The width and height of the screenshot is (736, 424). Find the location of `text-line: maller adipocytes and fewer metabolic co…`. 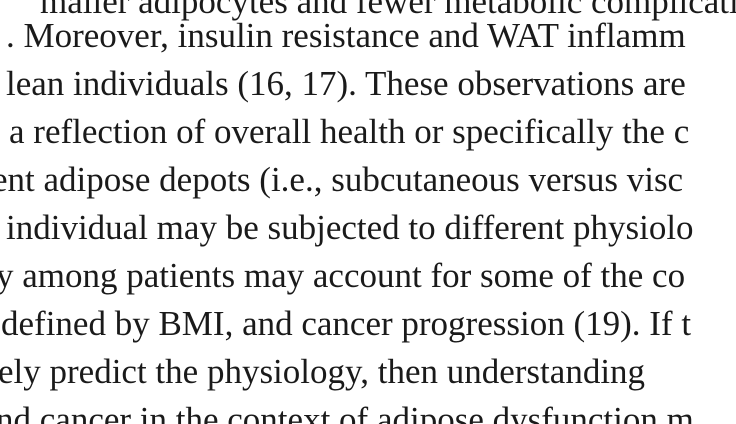

text-line: maller adipocytes and fewer metabolic co… is located at coordinates (388, 10).